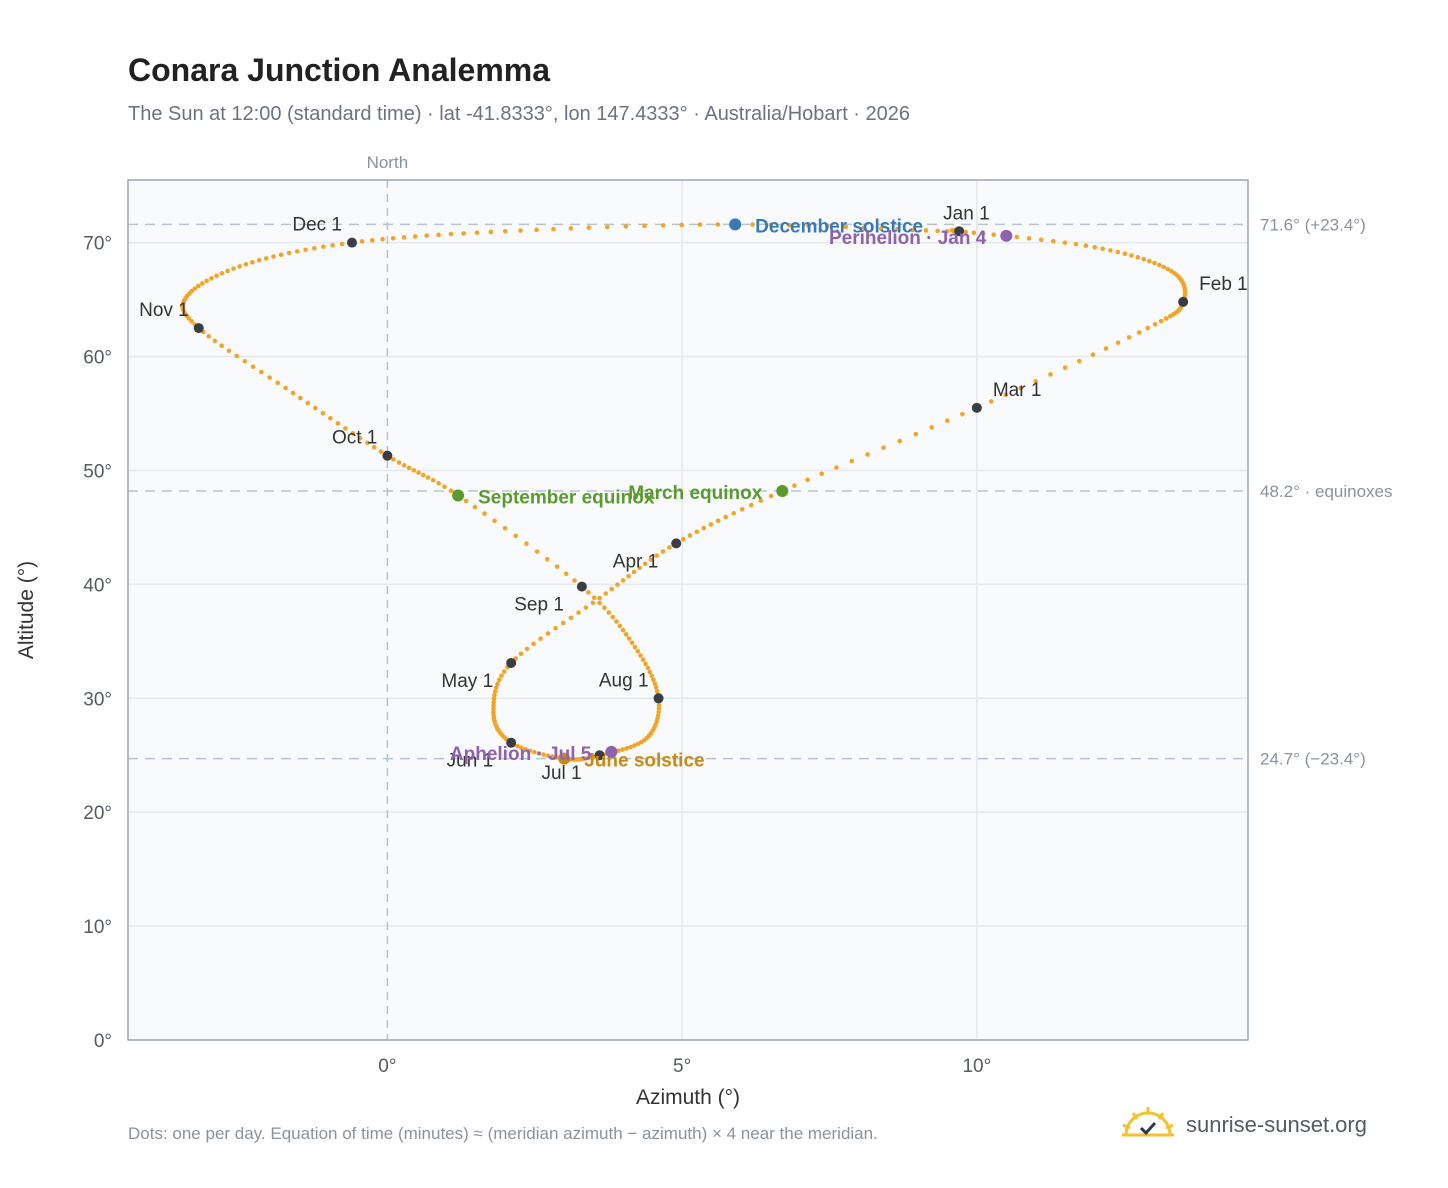  What do you see at coordinates (97, 471) in the screenshot?
I see `y-tick-label: 50°` at bounding box center [97, 471].